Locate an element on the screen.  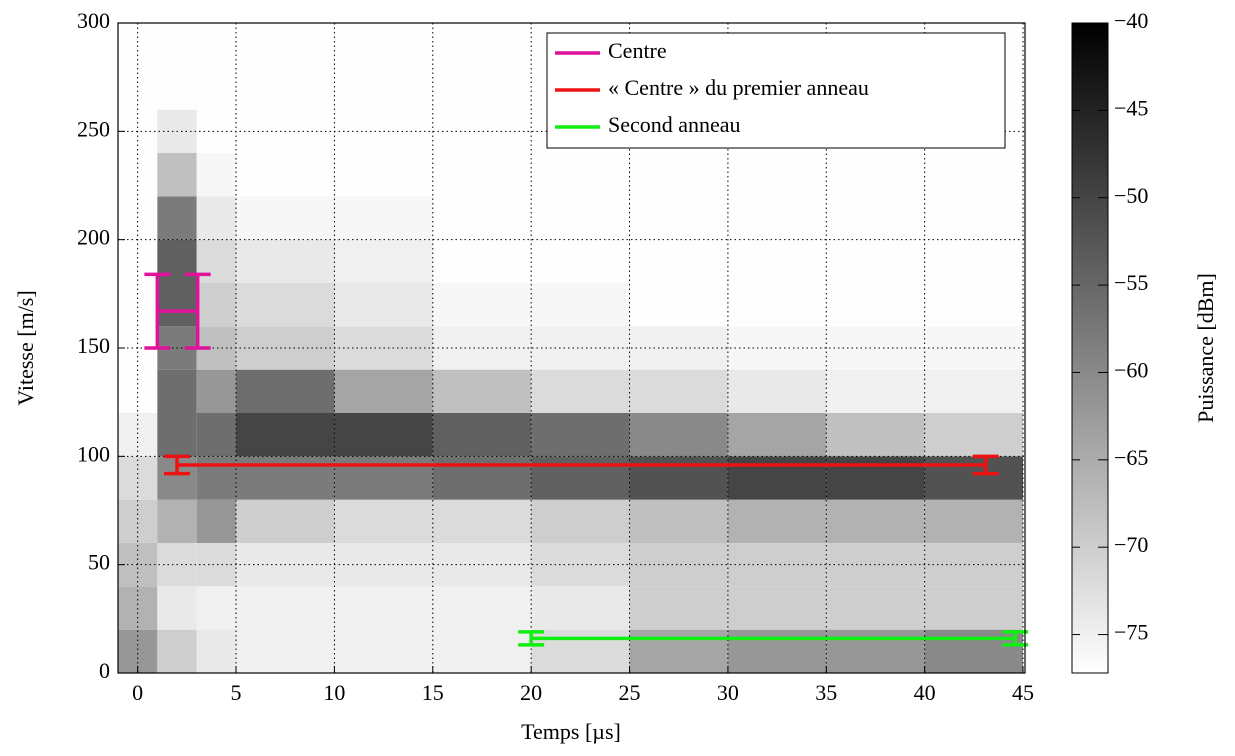
x-tick-label: 30 is located at coordinates (728, 692).